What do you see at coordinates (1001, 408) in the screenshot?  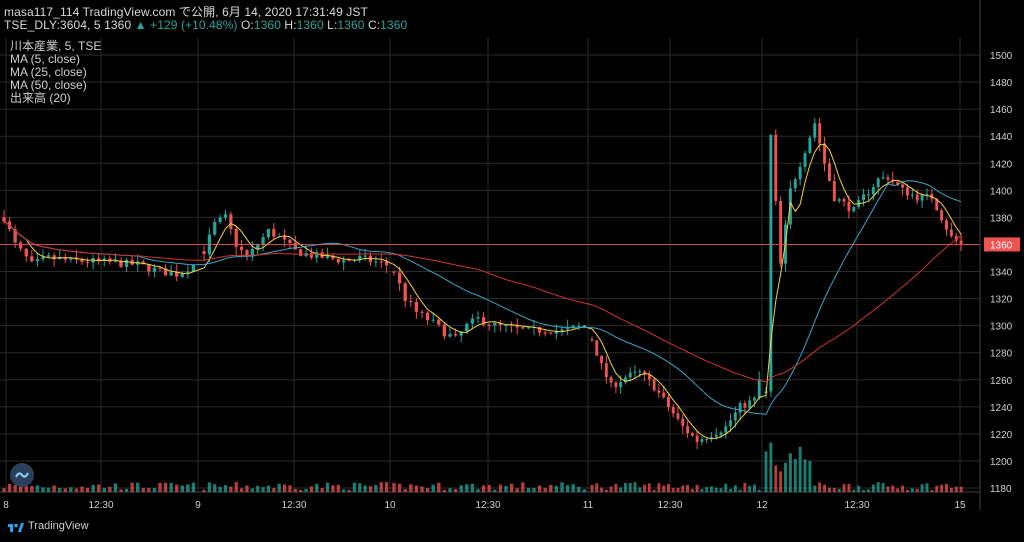 I see `price-tick-label: 1240` at bounding box center [1001, 408].